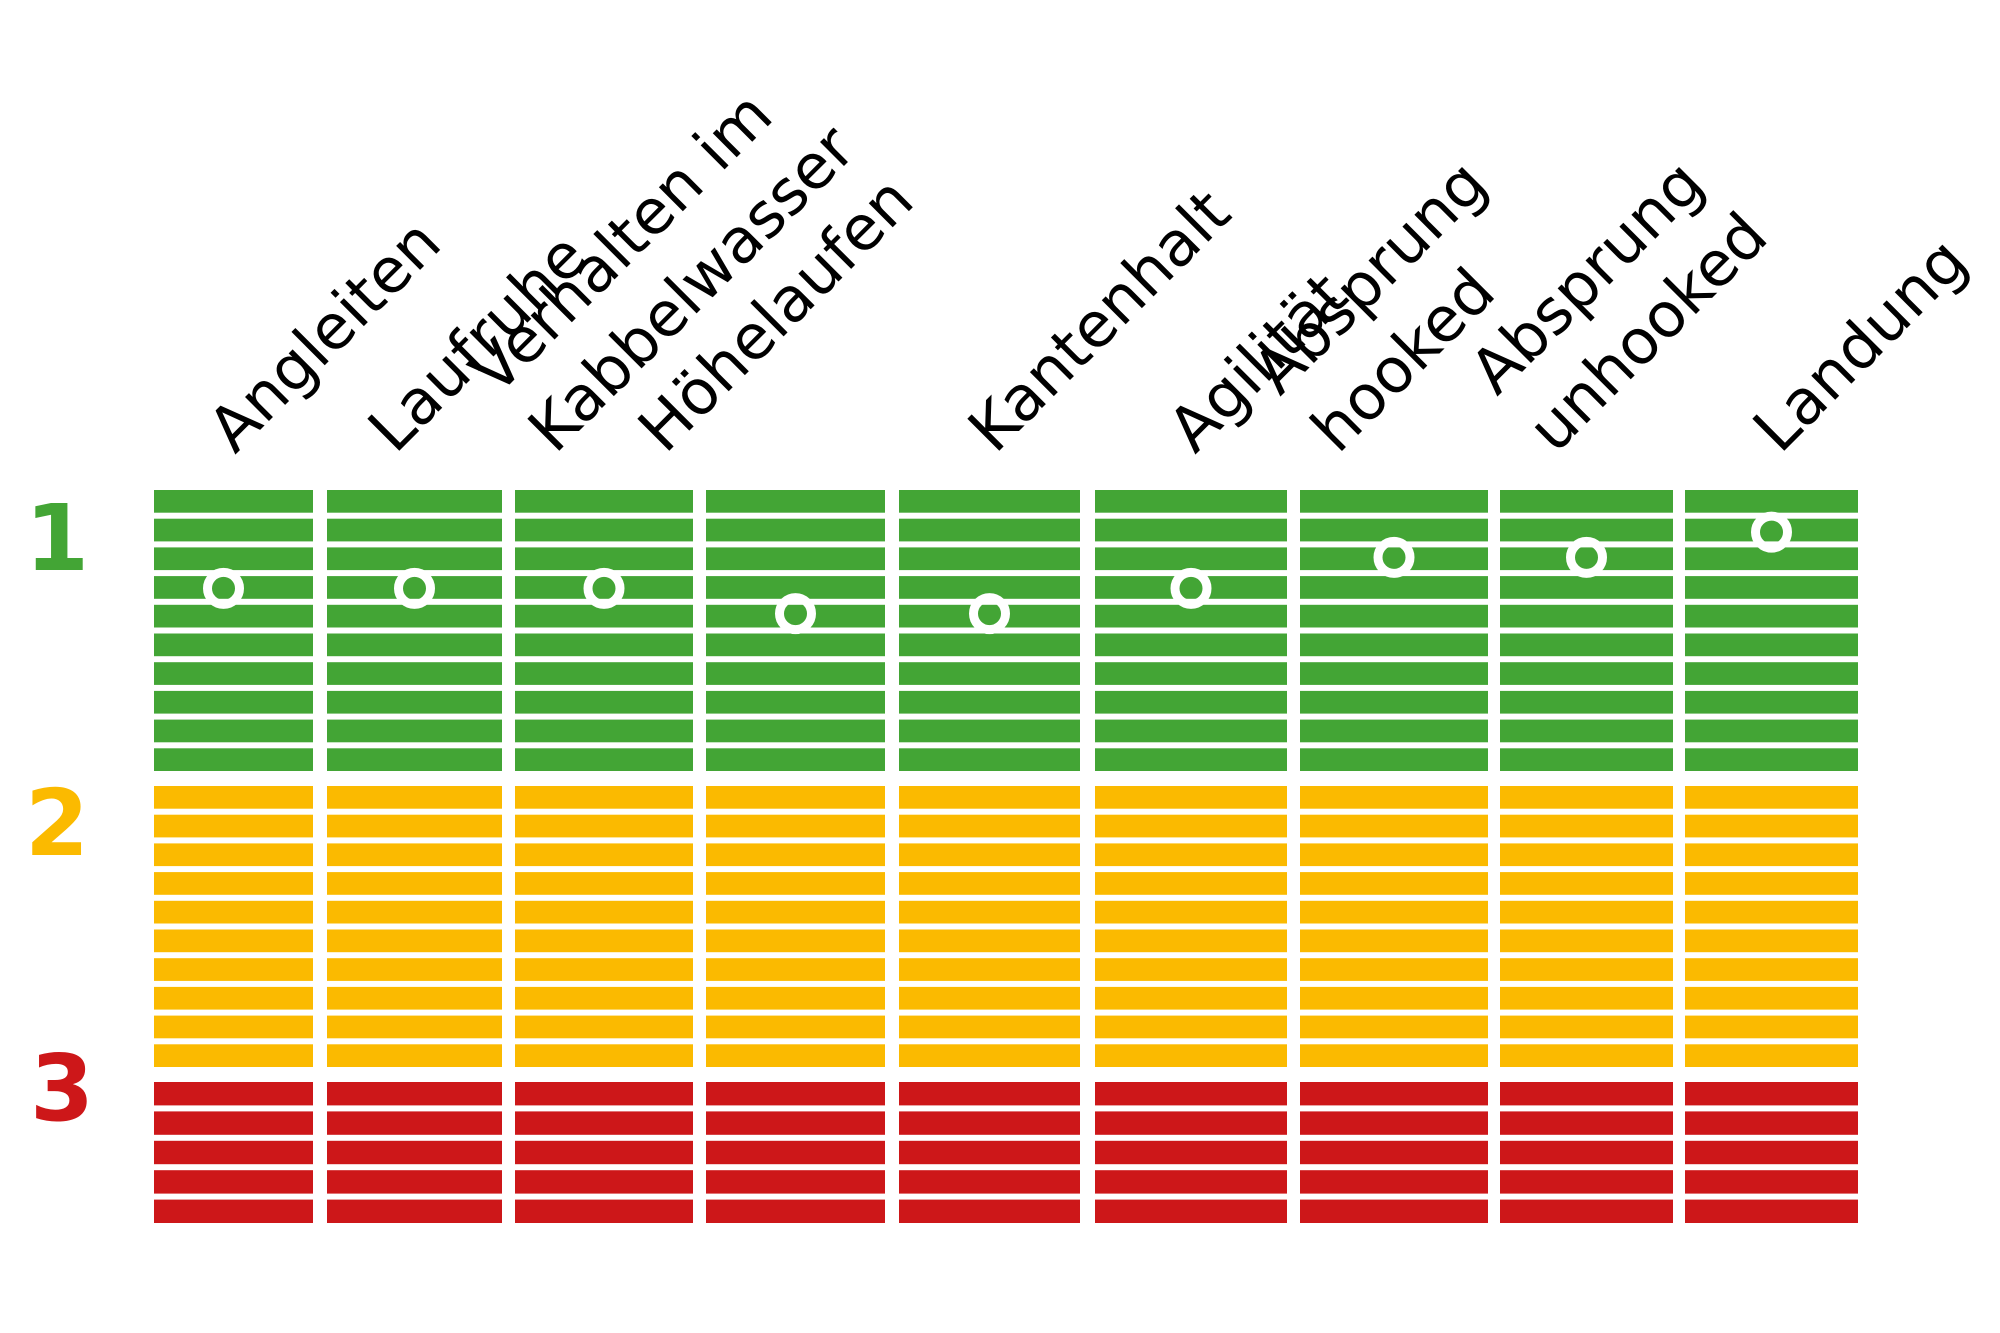  What do you see at coordinates (62, 1088) in the screenshot?
I see `zone-label: 3` at bounding box center [62, 1088].